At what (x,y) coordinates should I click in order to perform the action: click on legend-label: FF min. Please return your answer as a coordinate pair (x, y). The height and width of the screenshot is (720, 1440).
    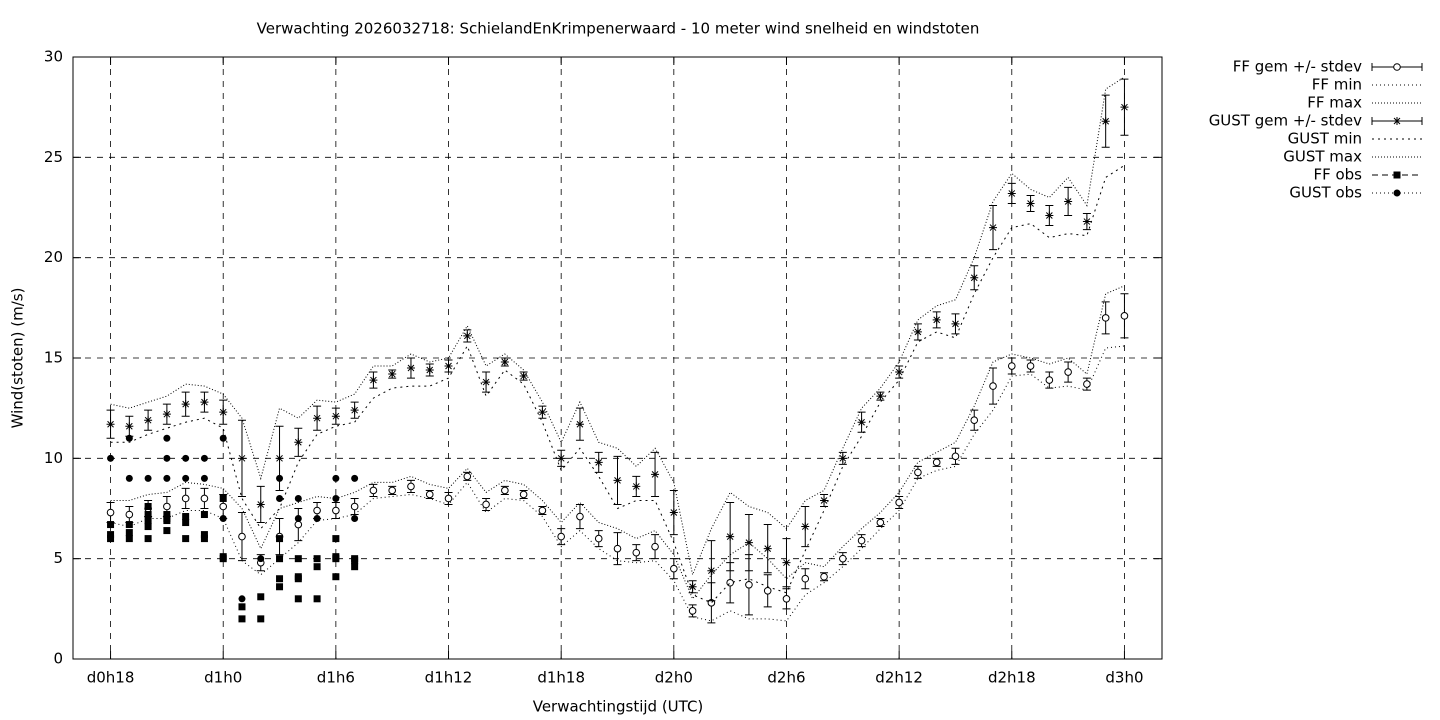
    Looking at the image, I should click on (1337, 85).